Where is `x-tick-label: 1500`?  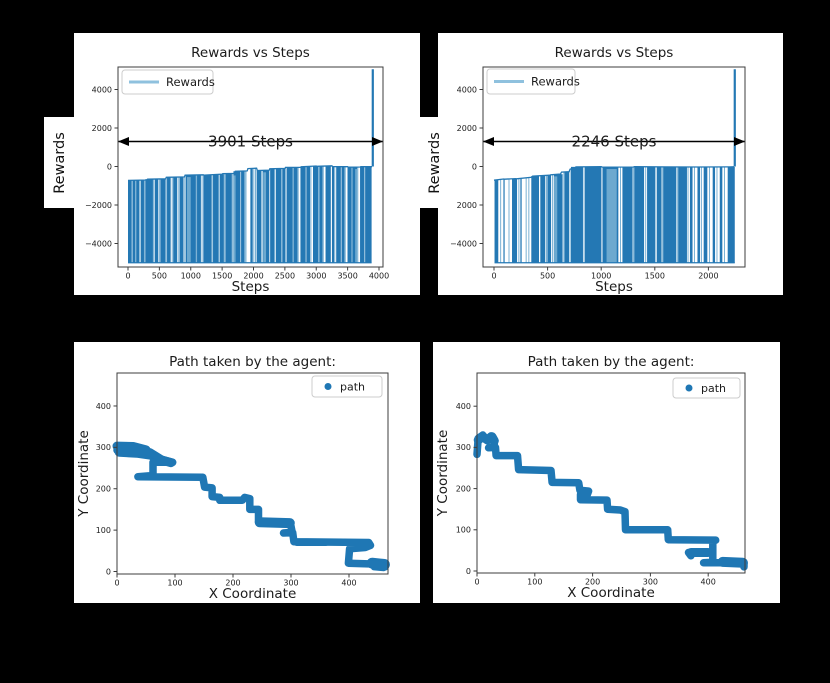 x-tick-label: 1500 is located at coordinates (222, 276).